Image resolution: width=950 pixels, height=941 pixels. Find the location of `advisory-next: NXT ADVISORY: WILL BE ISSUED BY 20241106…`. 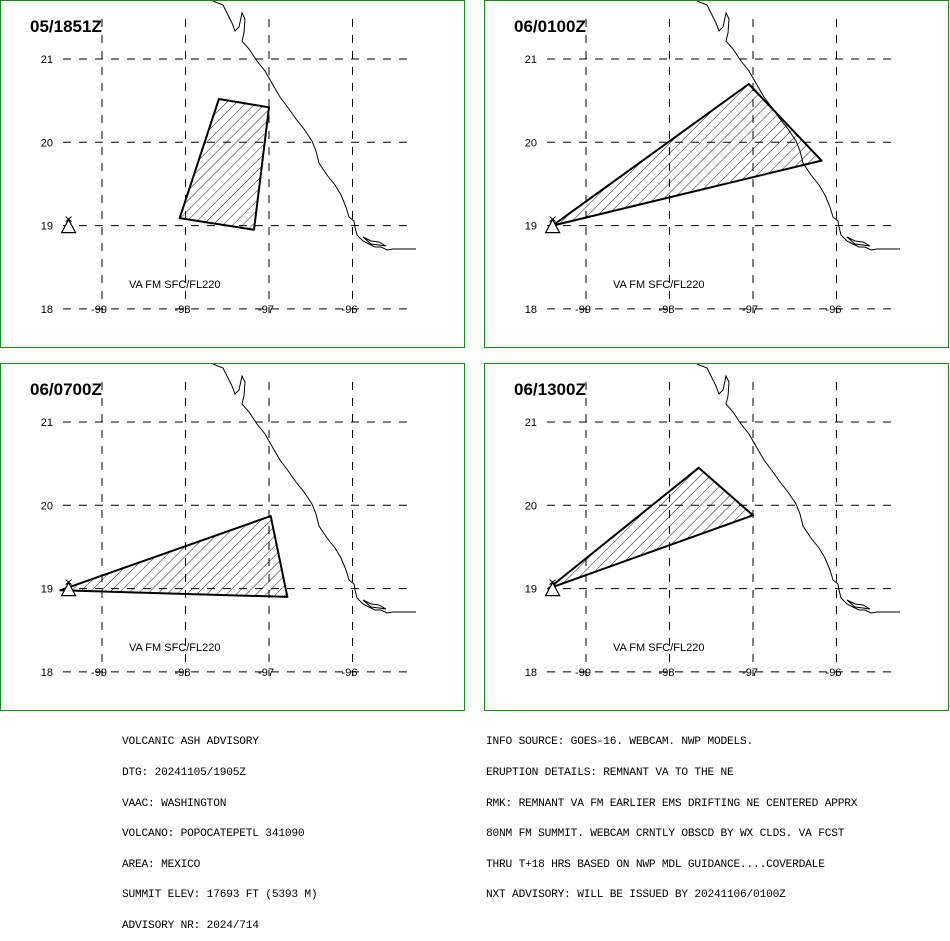

advisory-next: NXT ADVISORY: WILL BE ISSUED BY 20241106… is located at coordinates (636, 895).